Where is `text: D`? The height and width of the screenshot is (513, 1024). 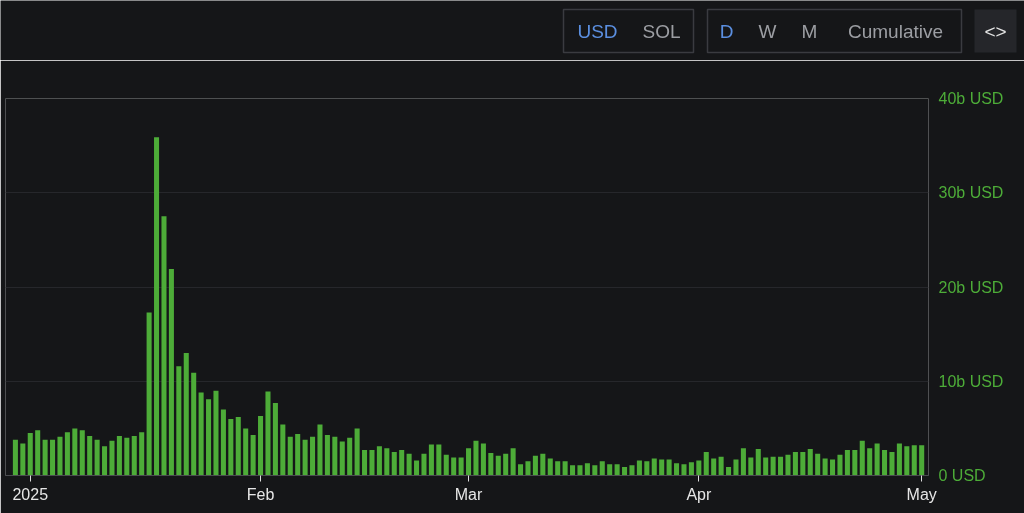 text: D is located at coordinates (726, 31).